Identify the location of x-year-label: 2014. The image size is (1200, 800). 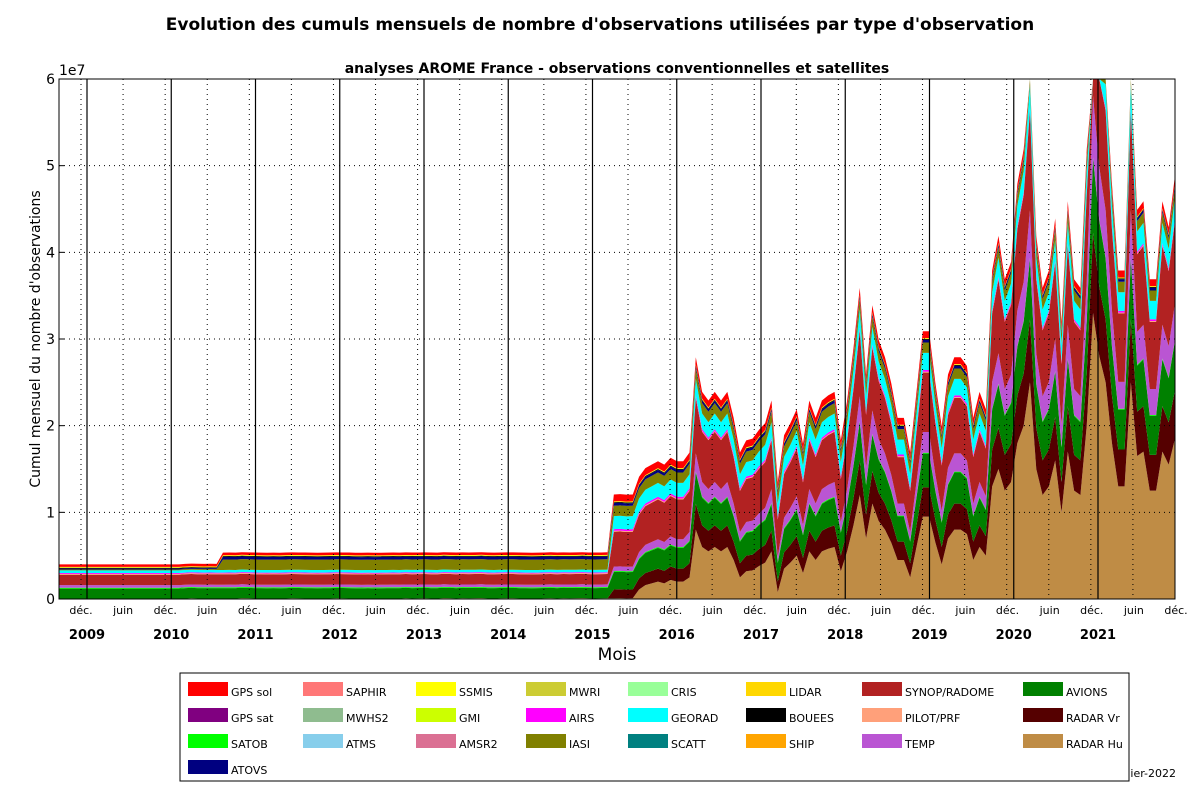
(508, 635).